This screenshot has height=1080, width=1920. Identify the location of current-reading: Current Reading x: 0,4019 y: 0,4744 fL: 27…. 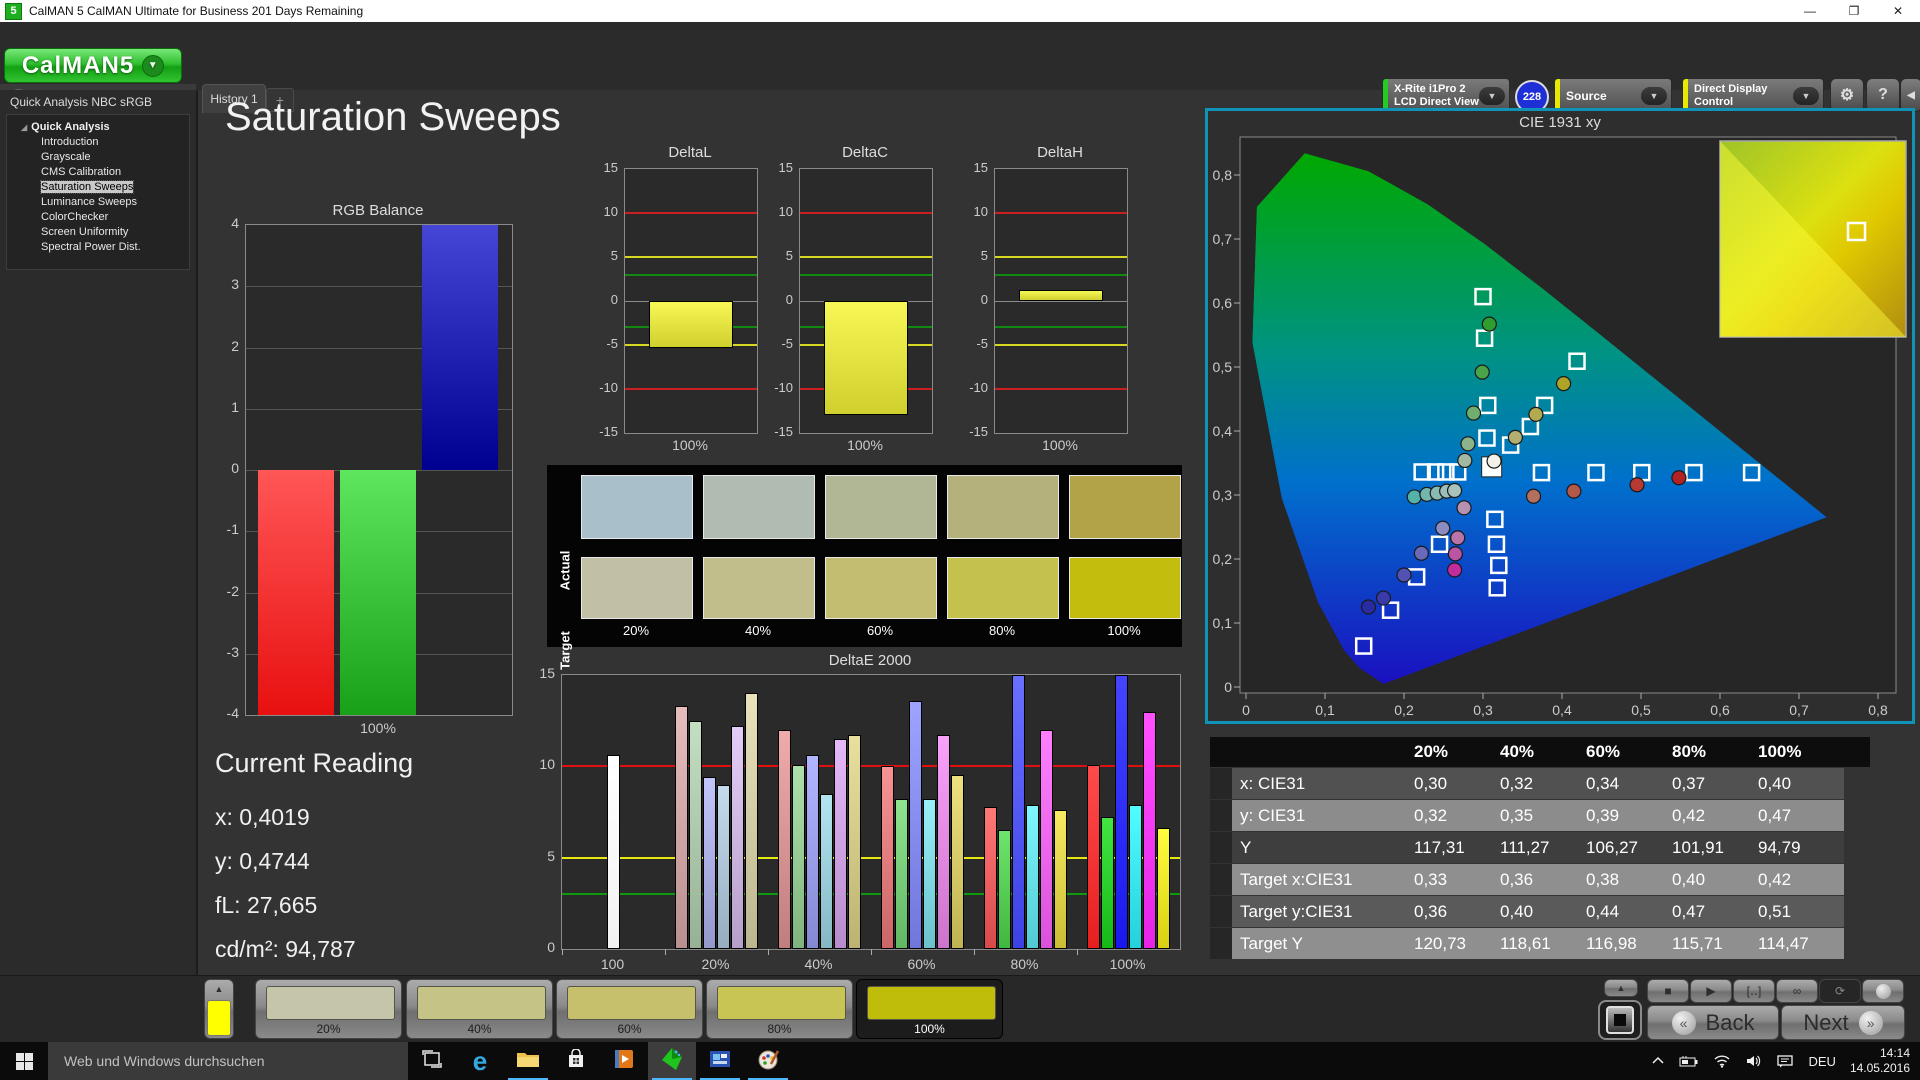
(314, 859).